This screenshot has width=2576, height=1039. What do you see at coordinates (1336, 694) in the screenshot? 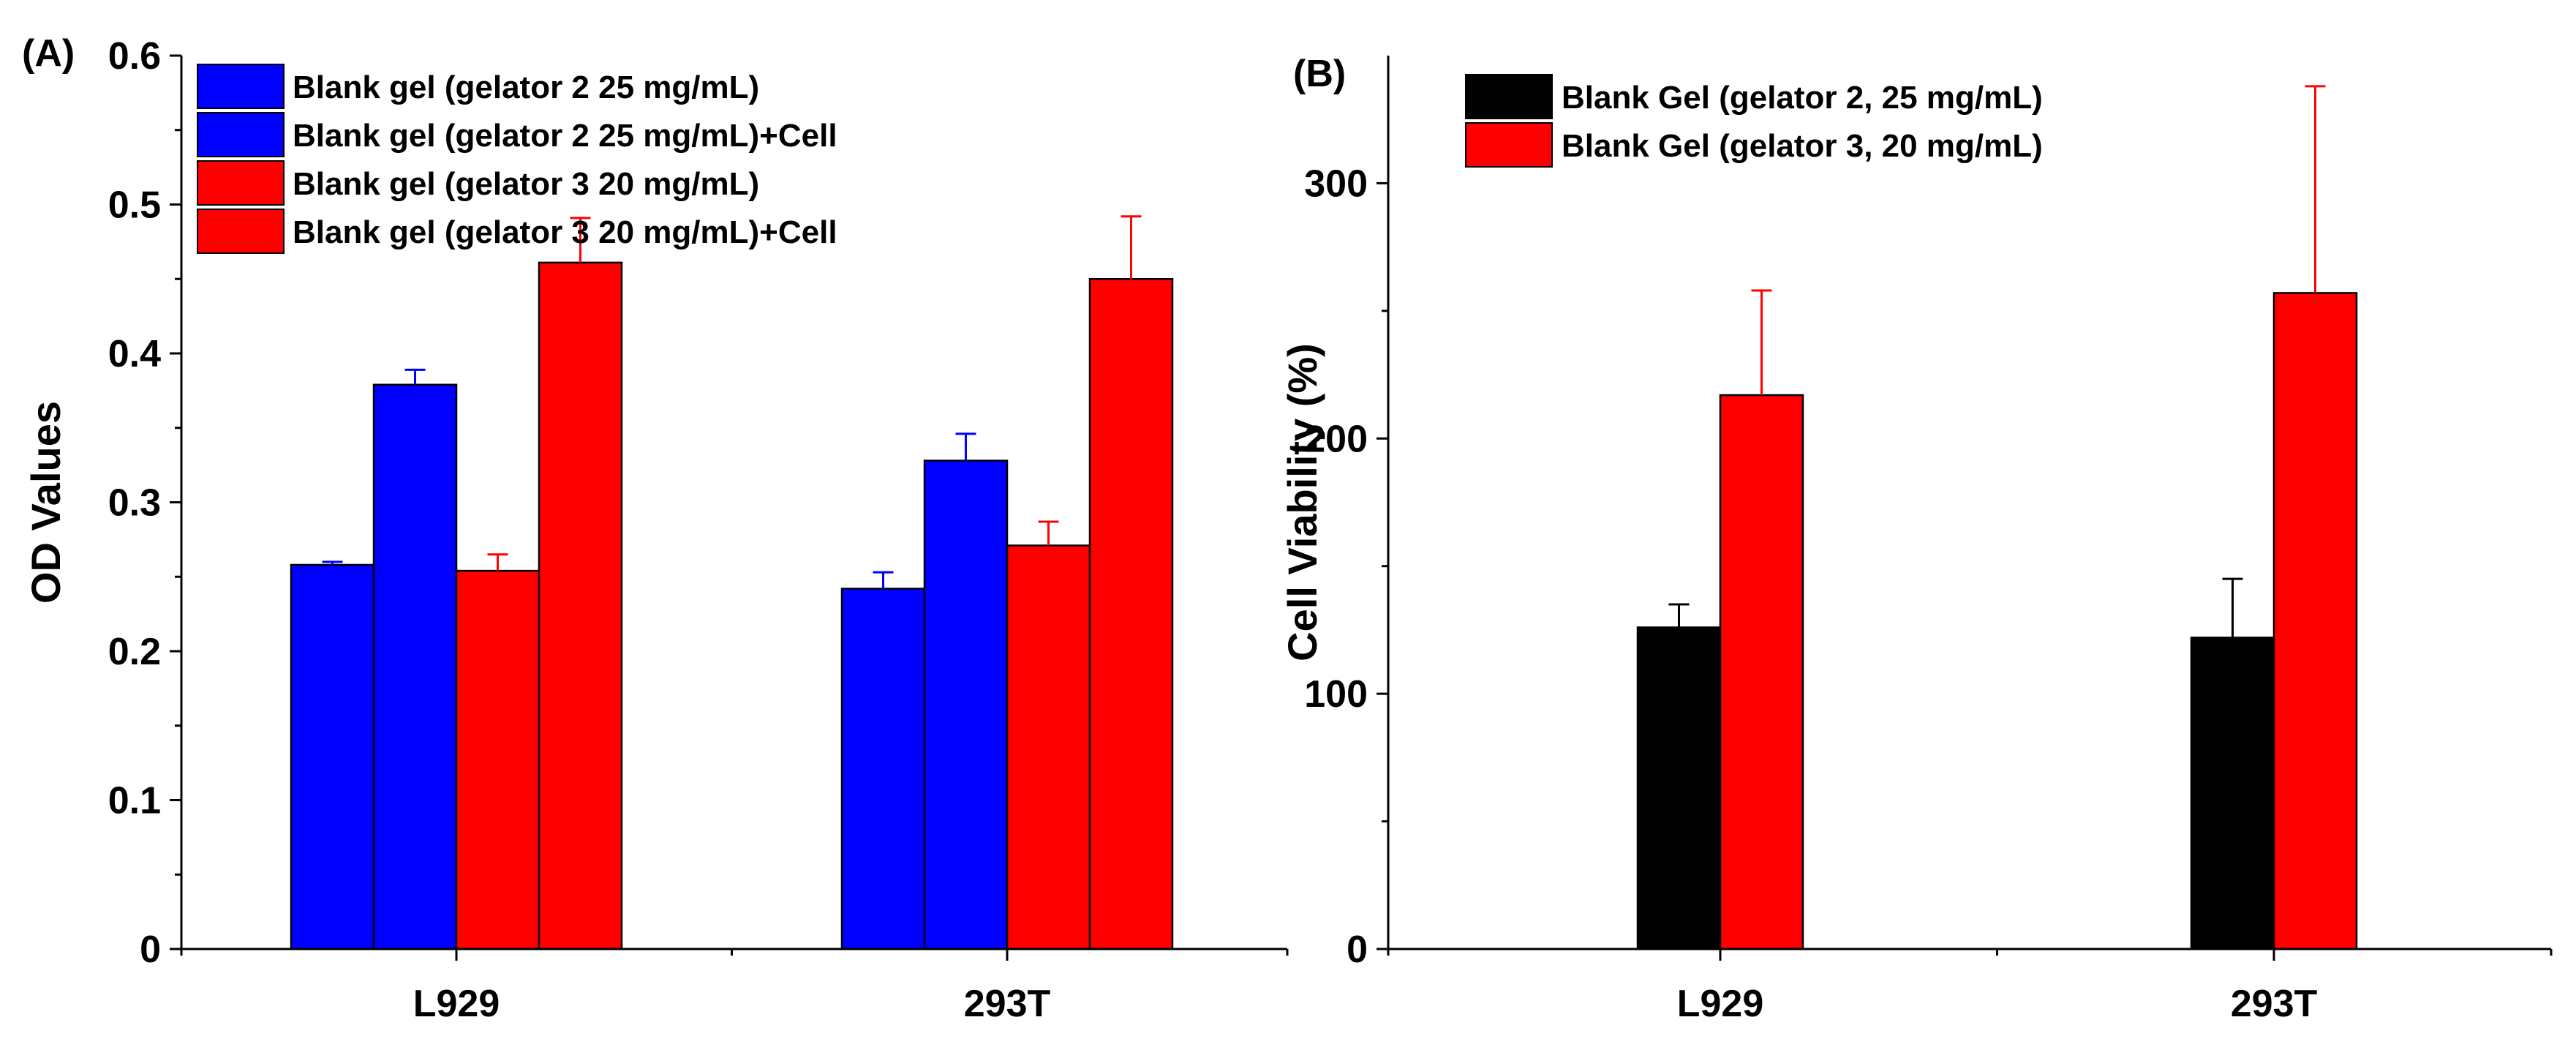
I see `y-tick-label: 100` at bounding box center [1336, 694].